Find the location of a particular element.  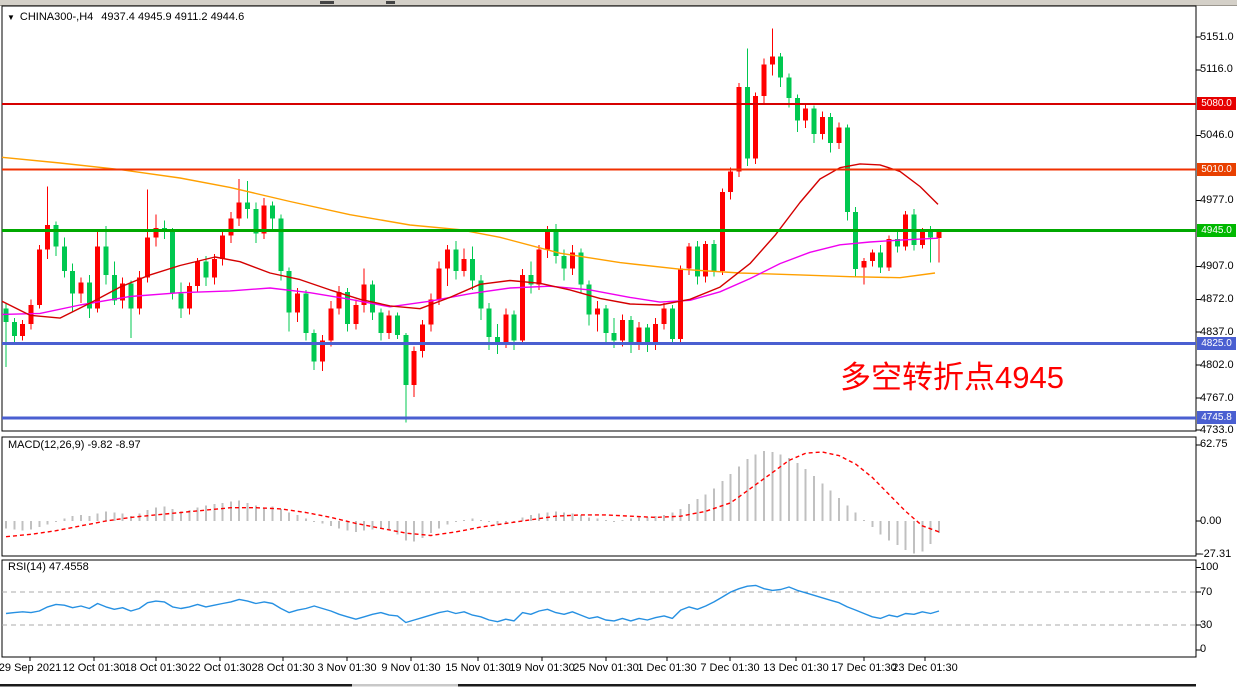

time-tick-label: 17 Dec 01:30 is located at coordinates (864, 668).